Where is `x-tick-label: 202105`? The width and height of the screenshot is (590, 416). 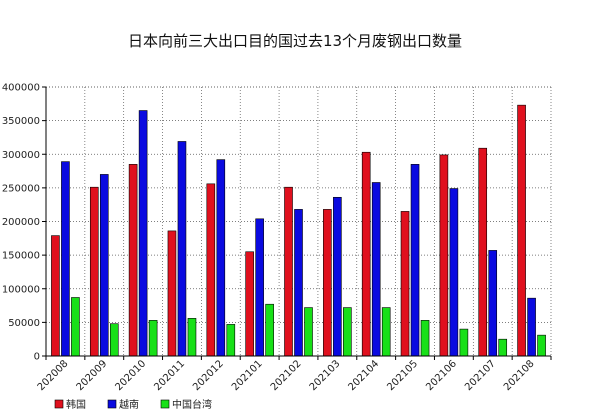
x-tick-label: 202105 is located at coordinates (402, 375).